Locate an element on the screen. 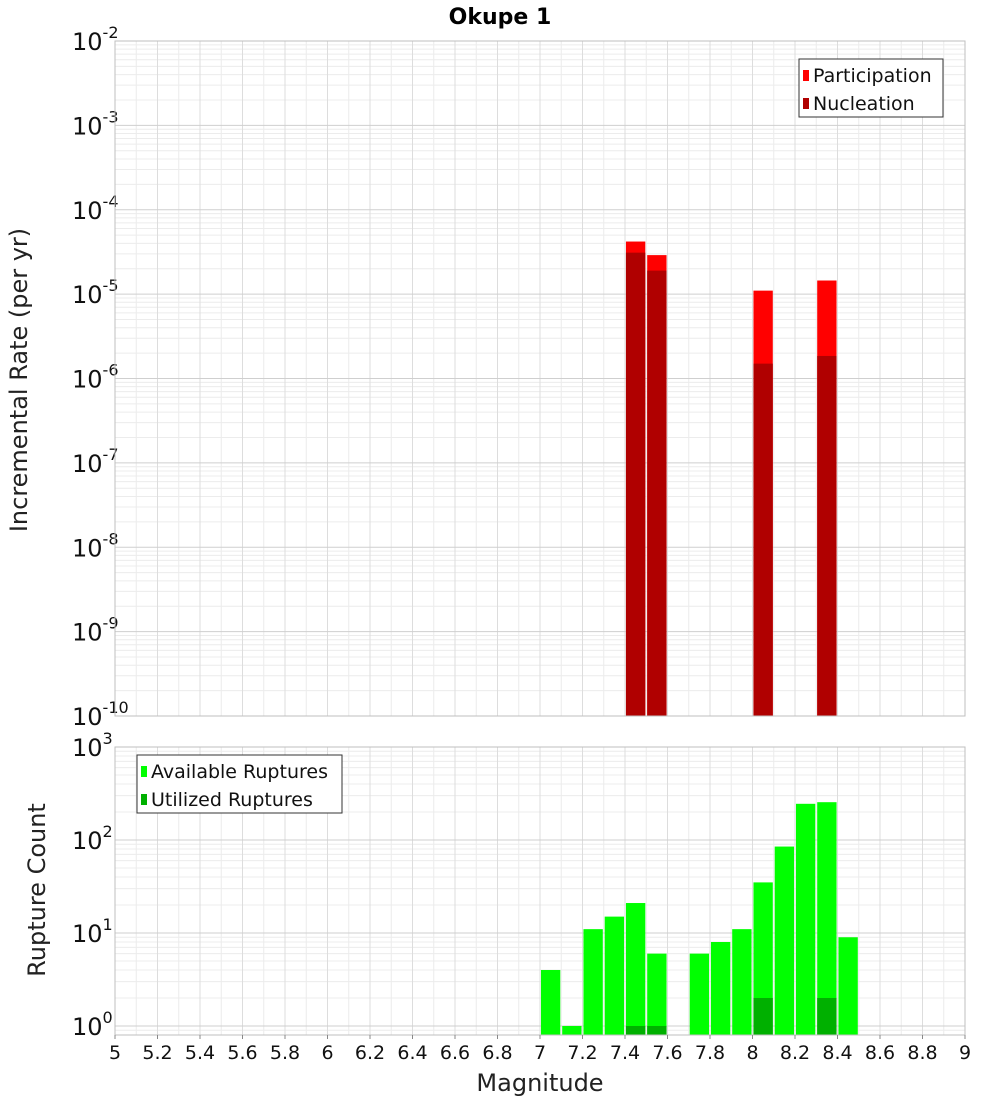  bottom-y-axis-label: Rupture Count is located at coordinates (37, 890).